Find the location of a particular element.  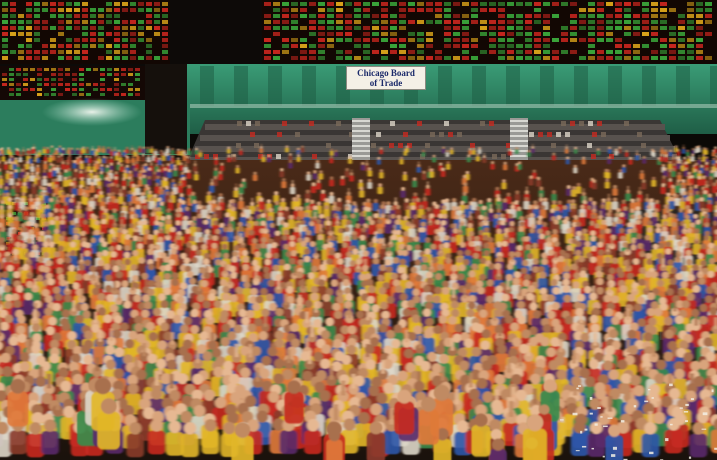

wall-panels is located at coordinates (451, 87).